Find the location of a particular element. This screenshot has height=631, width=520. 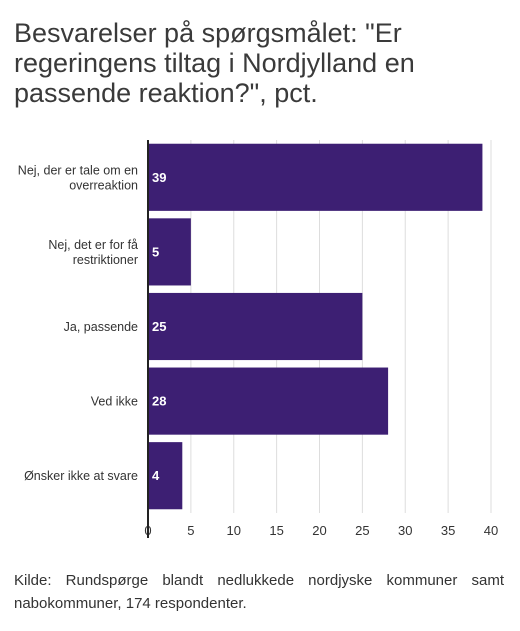

category-label: Ønsker ikke at svare is located at coordinates (81, 476).